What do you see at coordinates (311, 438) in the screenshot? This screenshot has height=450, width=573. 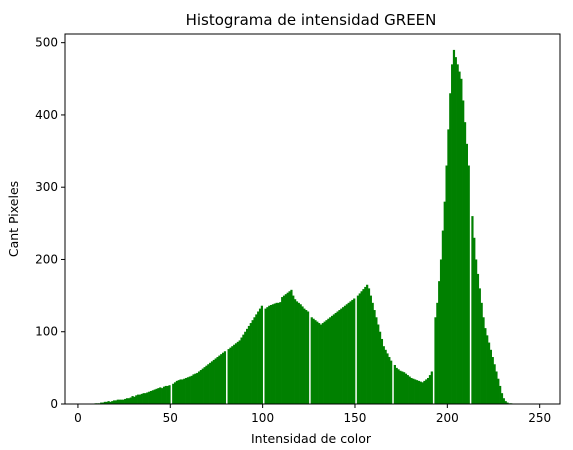 I see `x-axis-label: Intensidad de color` at bounding box center [311, 438].